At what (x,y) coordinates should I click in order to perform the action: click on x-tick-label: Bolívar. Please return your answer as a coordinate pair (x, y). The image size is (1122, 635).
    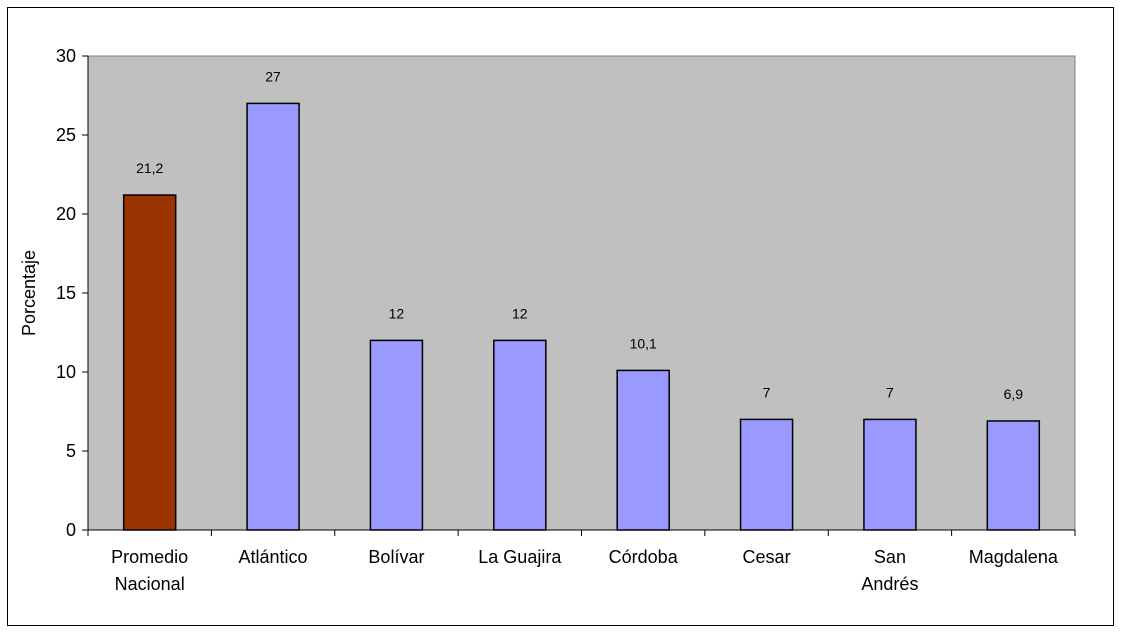
    Looking at the image, I should click on (396, 557).